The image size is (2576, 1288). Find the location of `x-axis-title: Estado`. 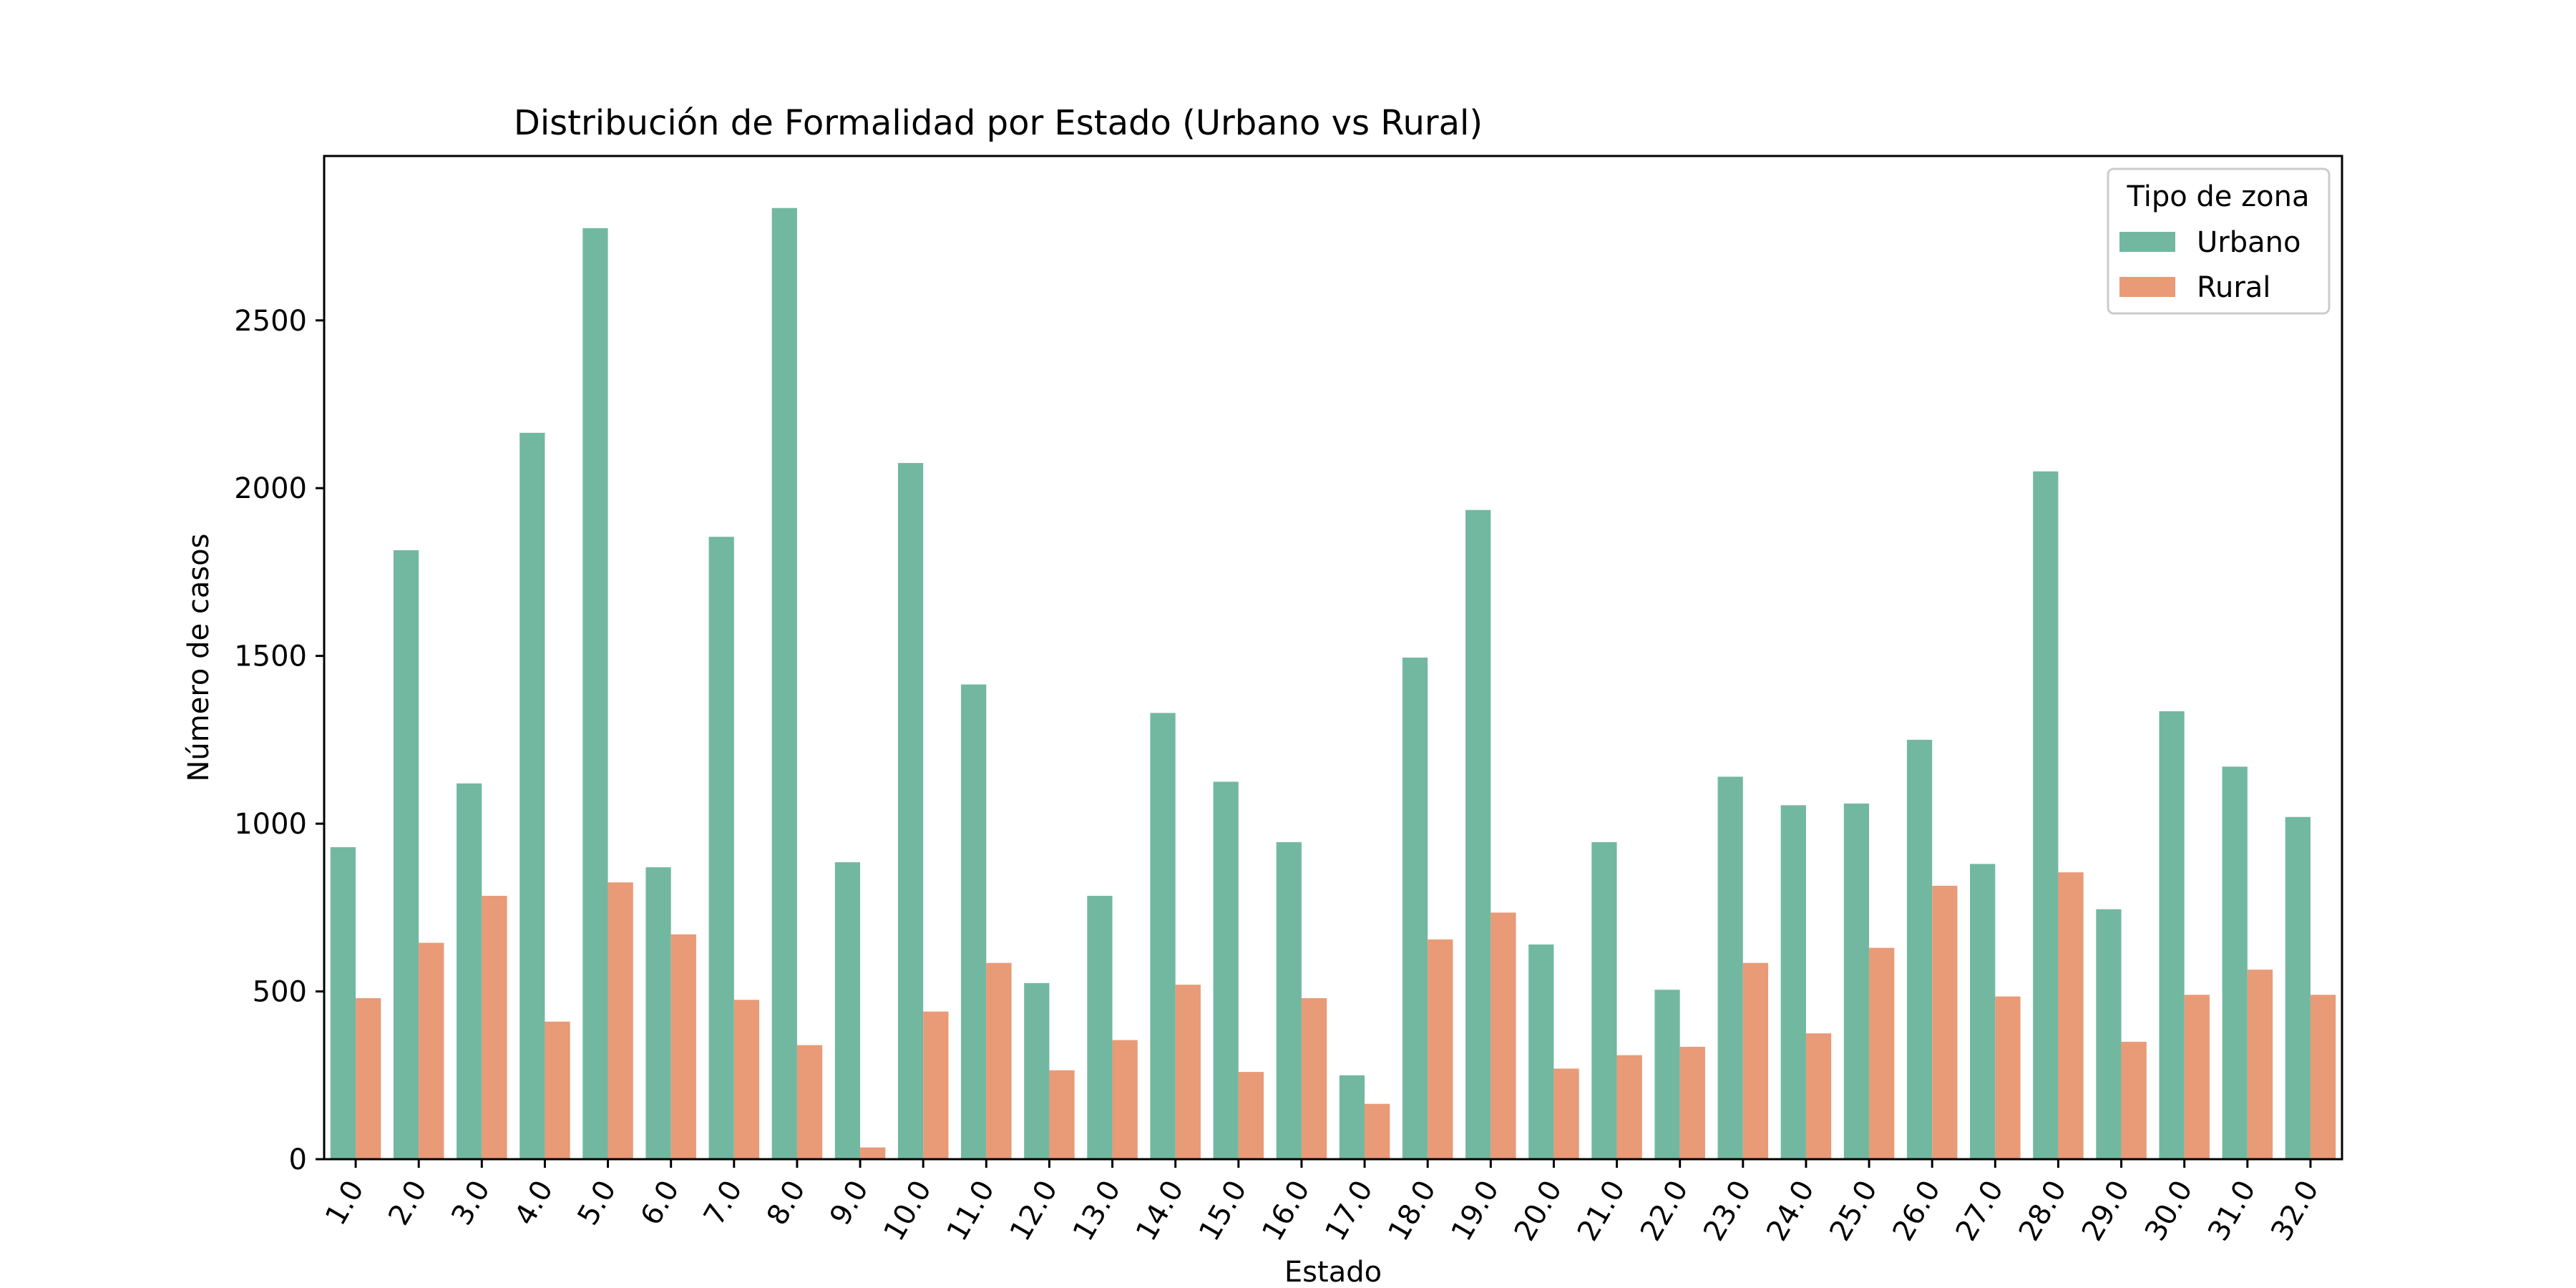

x-axis-title: Estado is located at coordinates (1333, 1272).